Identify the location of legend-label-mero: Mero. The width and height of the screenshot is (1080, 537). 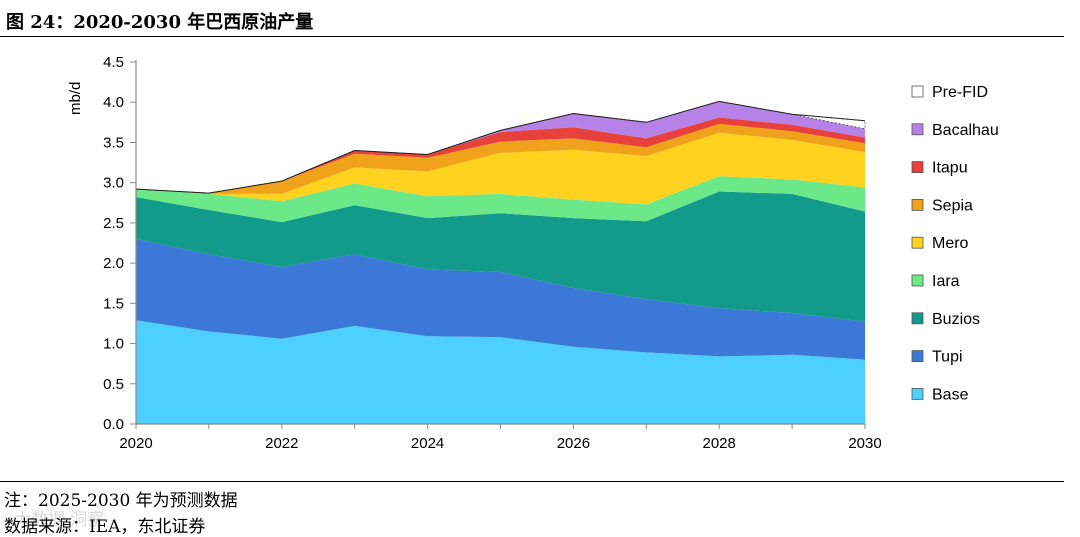
(950, 243).